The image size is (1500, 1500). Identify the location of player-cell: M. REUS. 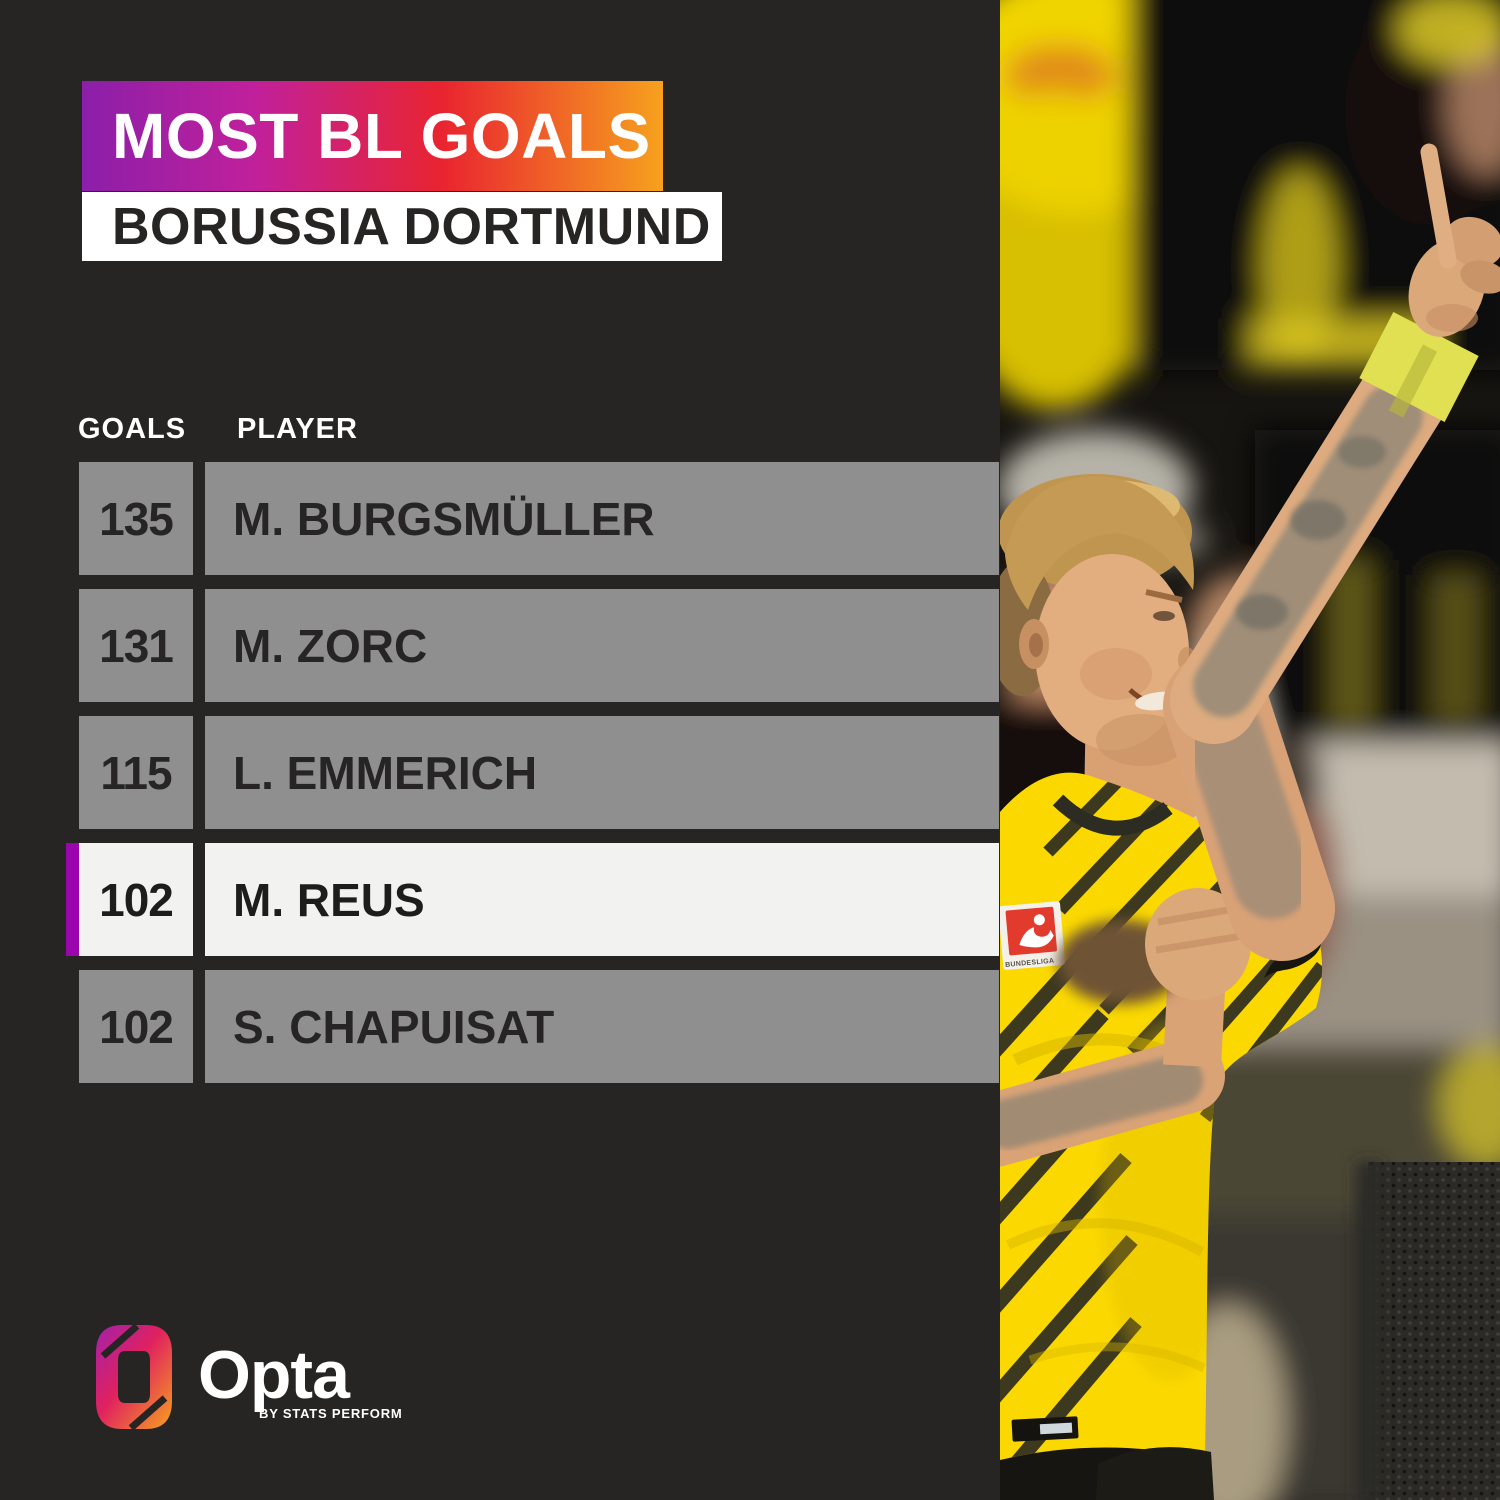
(602, 899).